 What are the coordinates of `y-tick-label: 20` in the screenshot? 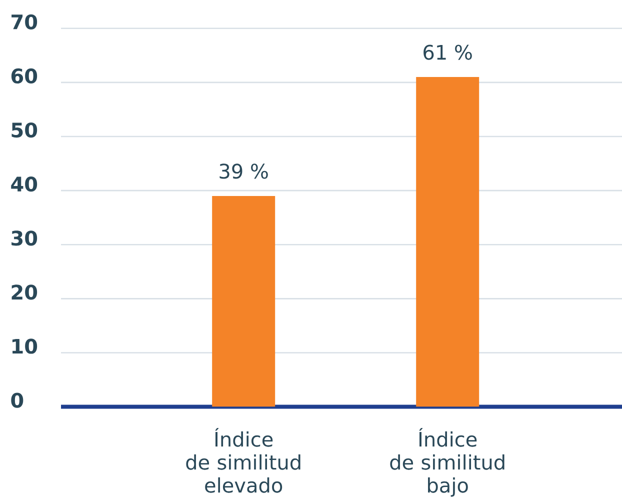 It's located at (25, 292).